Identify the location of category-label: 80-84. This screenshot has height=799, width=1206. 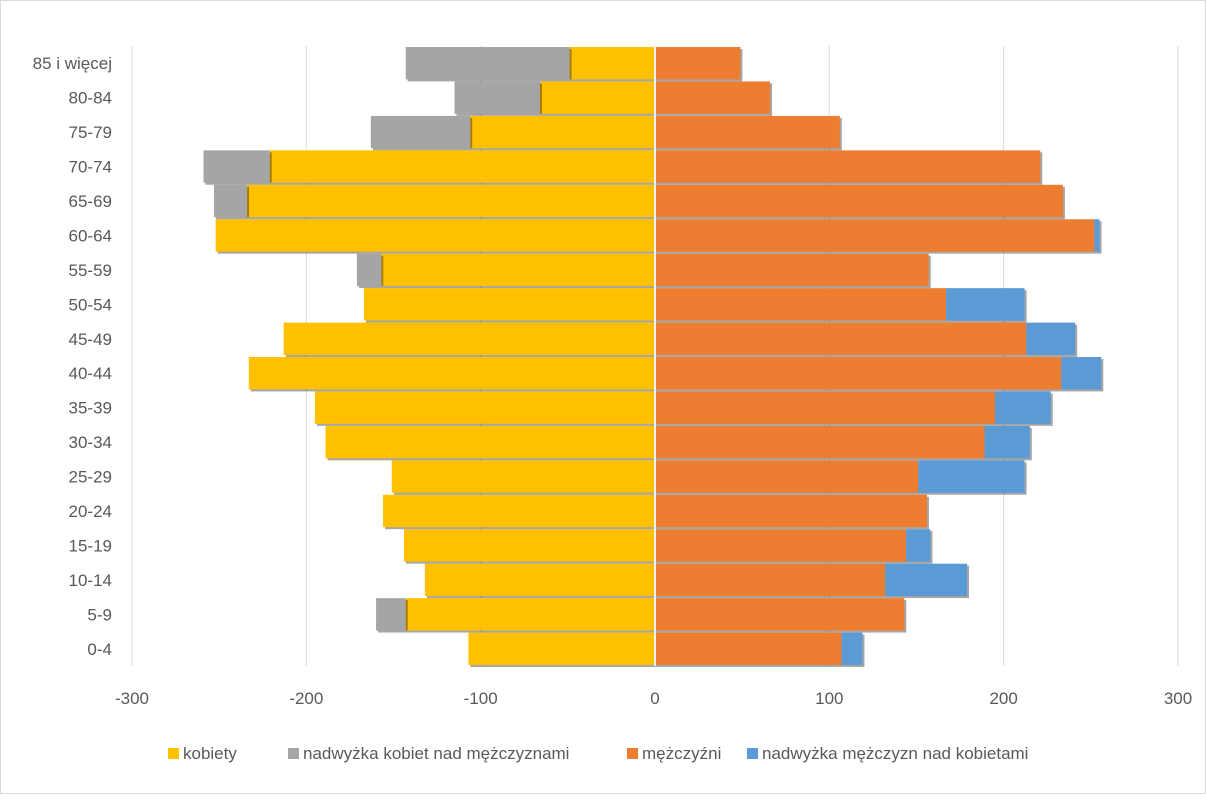
(90, 98).